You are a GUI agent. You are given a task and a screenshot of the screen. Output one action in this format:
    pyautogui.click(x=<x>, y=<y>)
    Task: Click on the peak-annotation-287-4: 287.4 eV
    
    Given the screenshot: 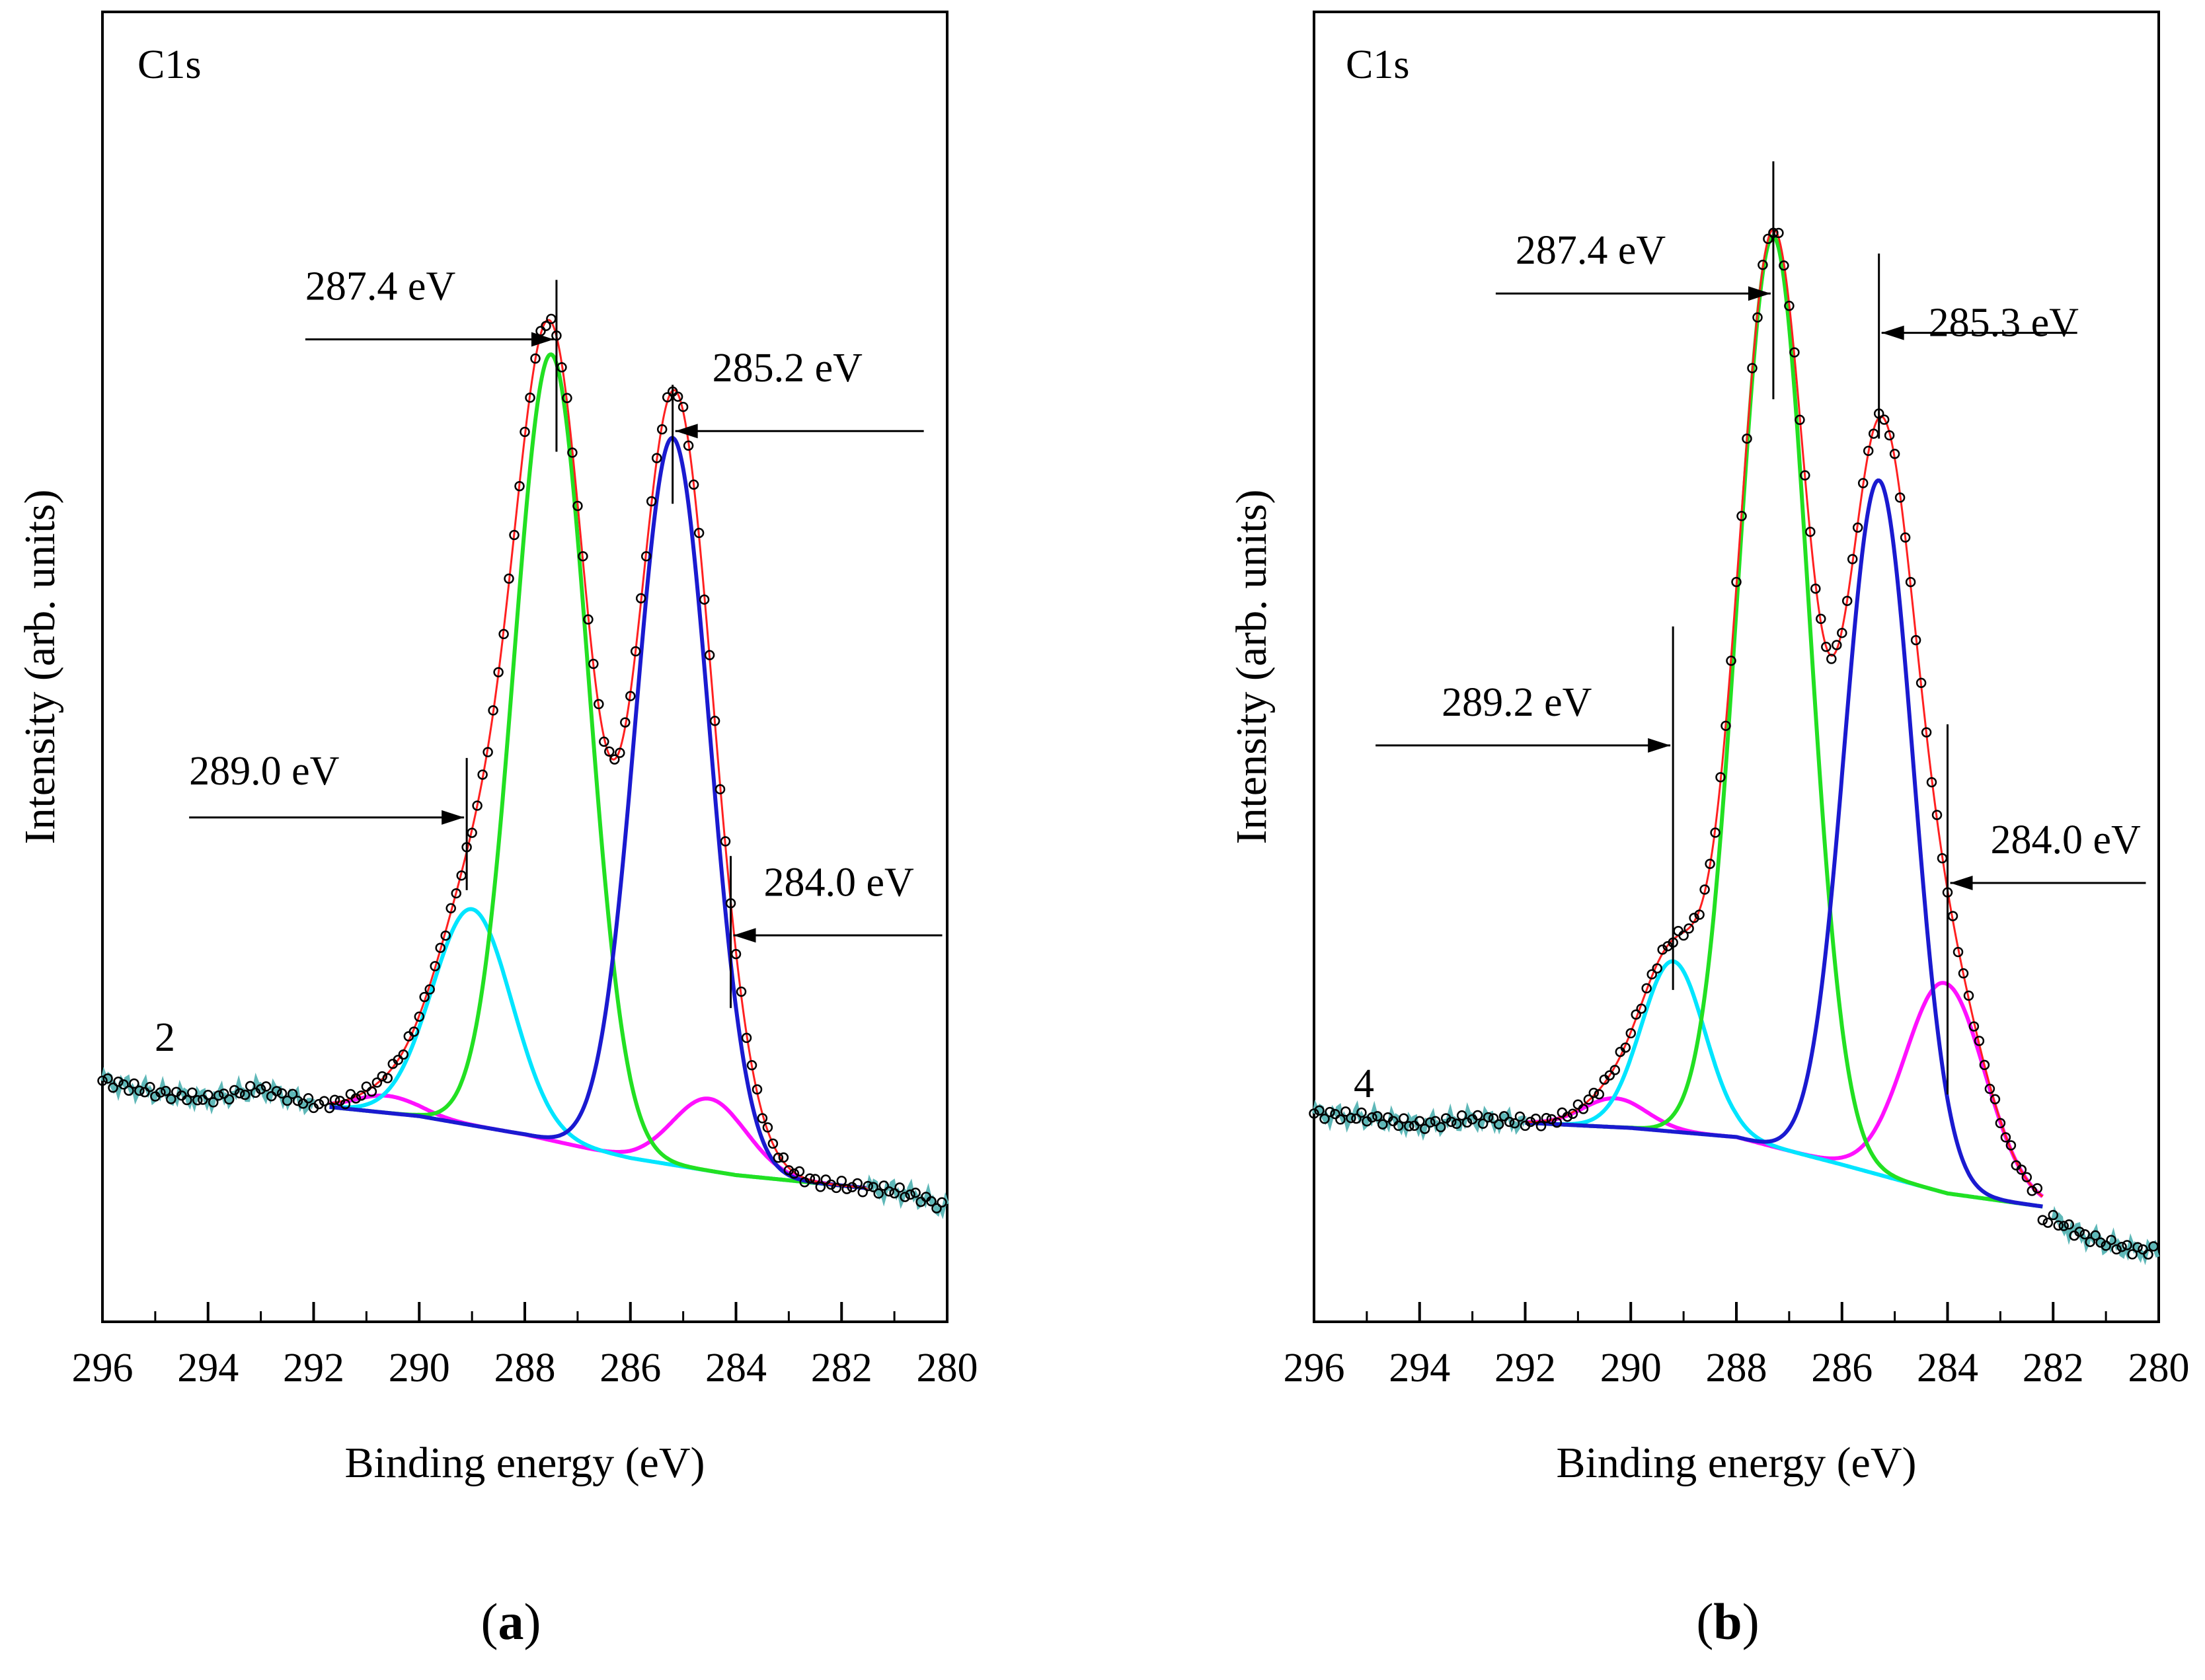 What is the action you would take?
    pyautogui.click(x=432, y=358)
    